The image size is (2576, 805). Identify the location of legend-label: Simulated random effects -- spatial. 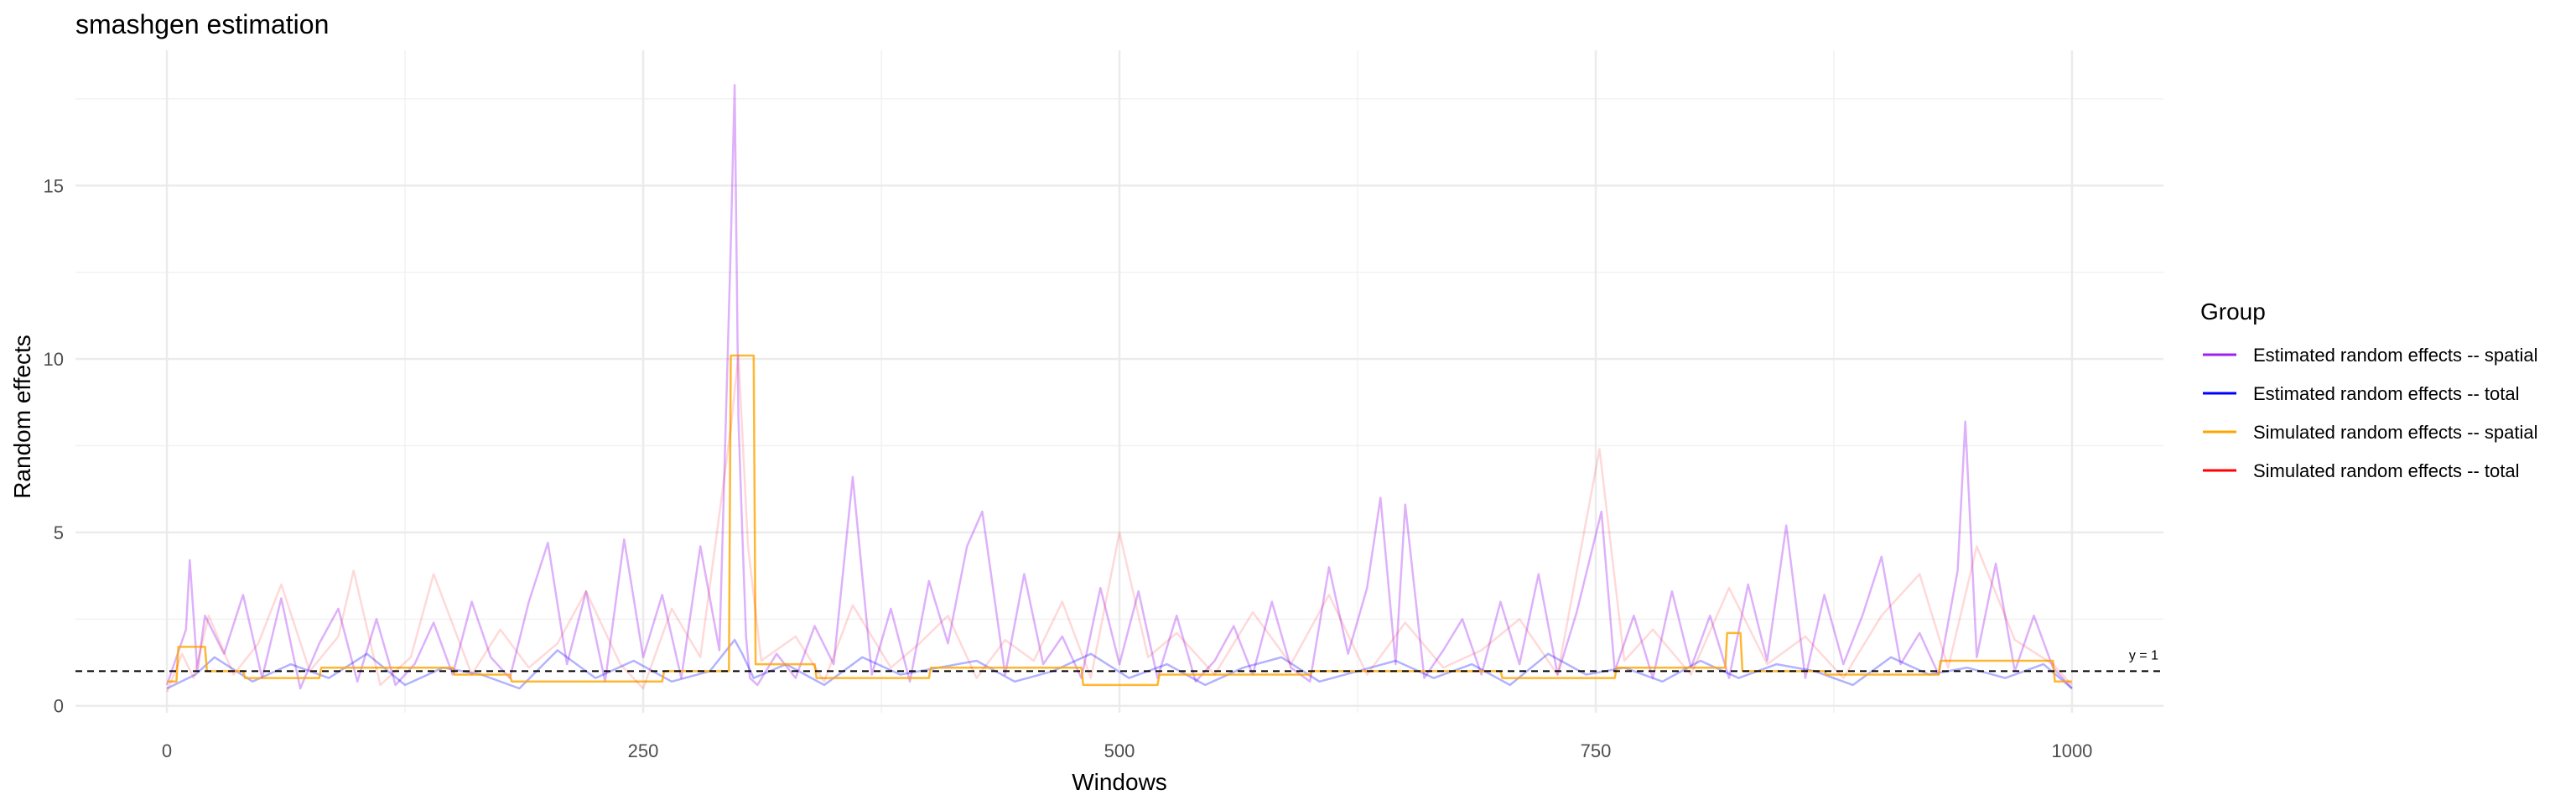
(2395, 432).